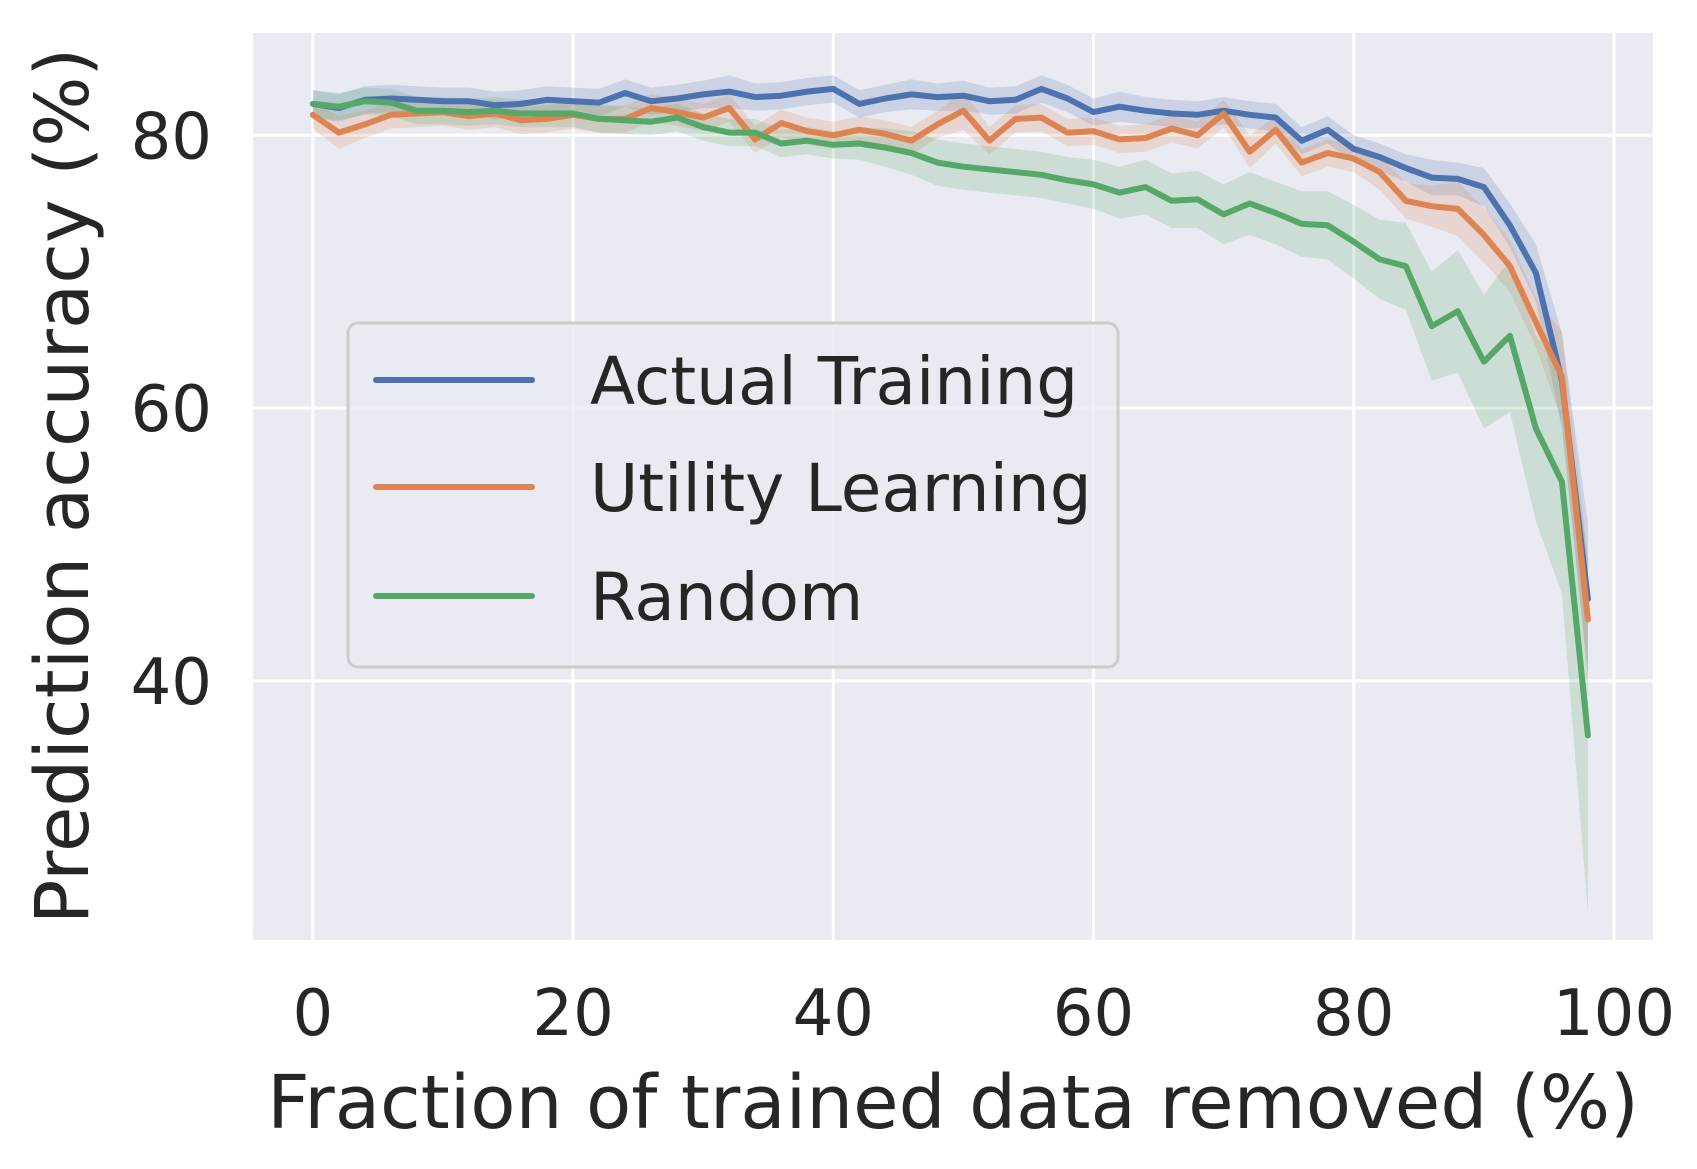  What do you see at coordinates (312, 1014) in the screenshot?
I see `x-tick-label: 0` at bounding box center [312, 1014].